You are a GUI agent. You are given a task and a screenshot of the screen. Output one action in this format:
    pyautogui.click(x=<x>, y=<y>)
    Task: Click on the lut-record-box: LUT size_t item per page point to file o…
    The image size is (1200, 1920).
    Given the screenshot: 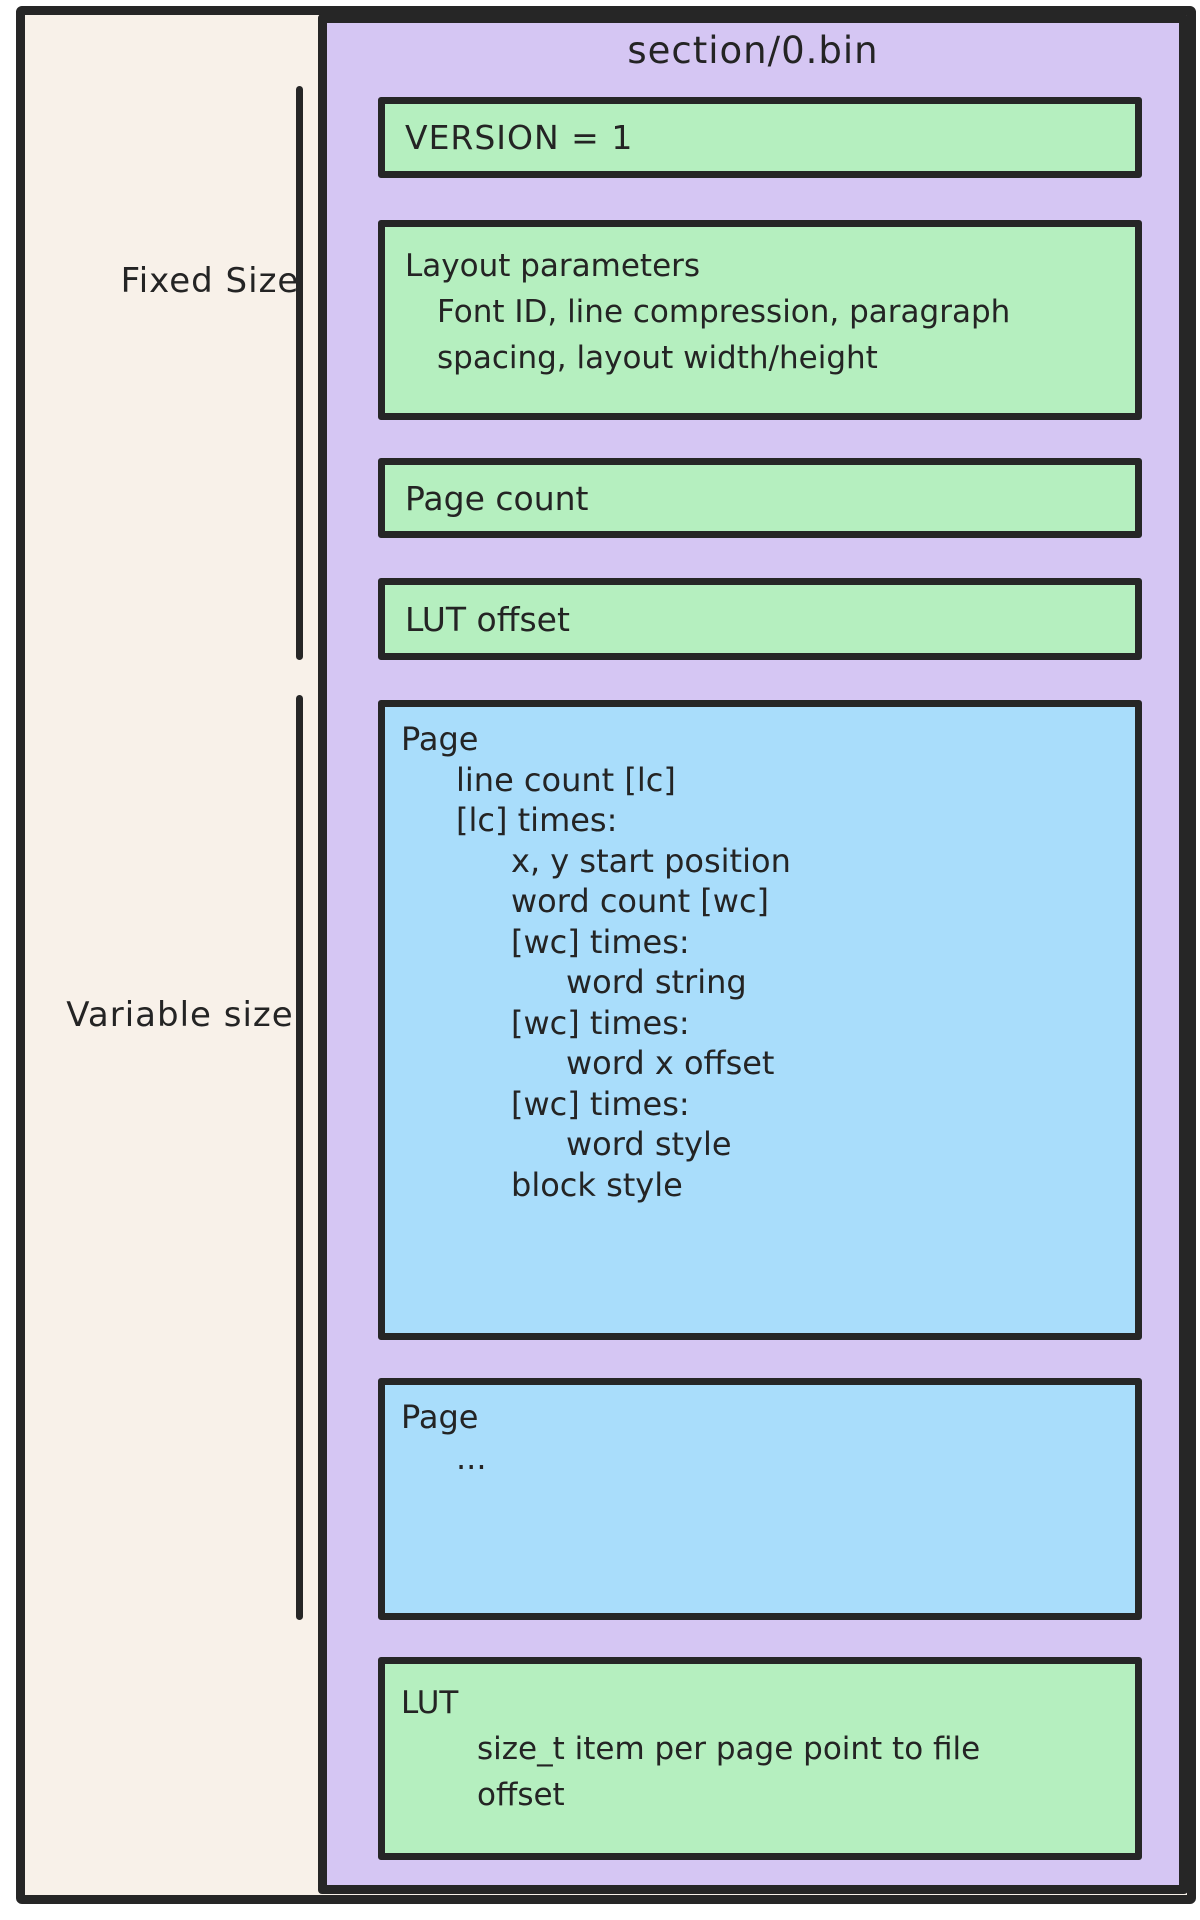 What is the action you would take?
    pyautogui.click(x=760, y=1758)
    